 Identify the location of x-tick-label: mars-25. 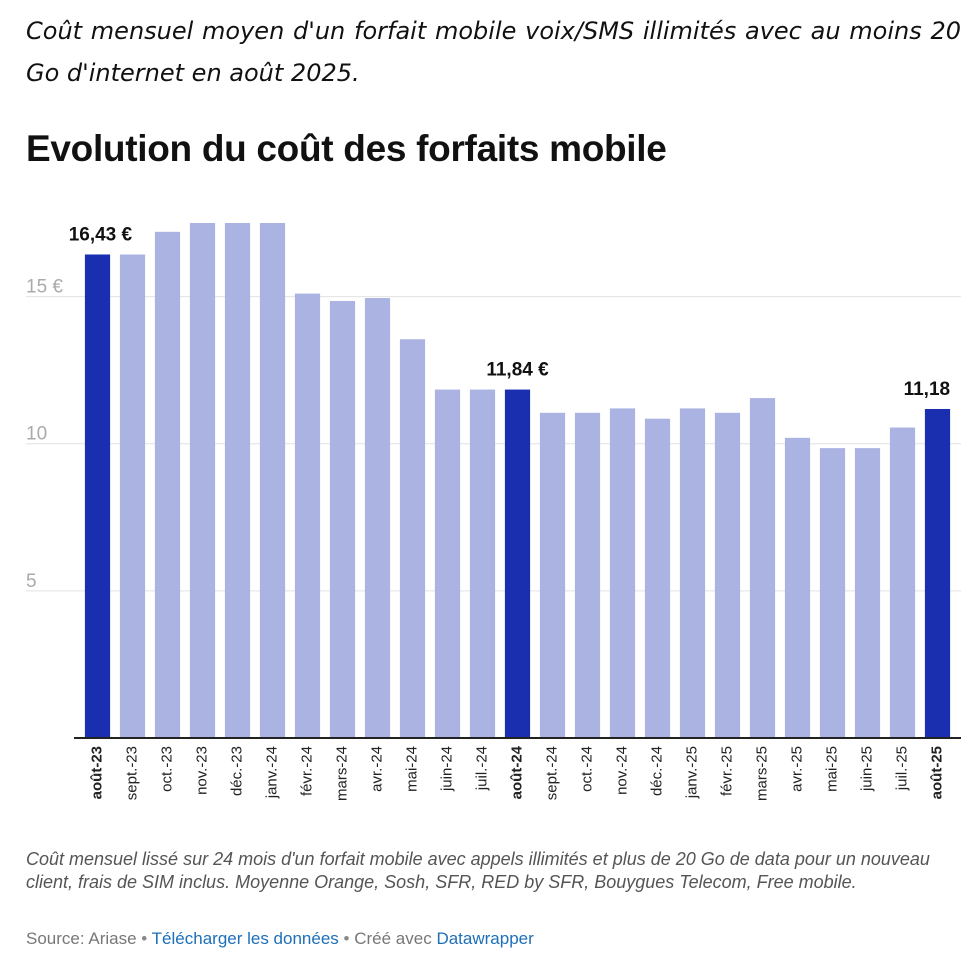
(761, 773).